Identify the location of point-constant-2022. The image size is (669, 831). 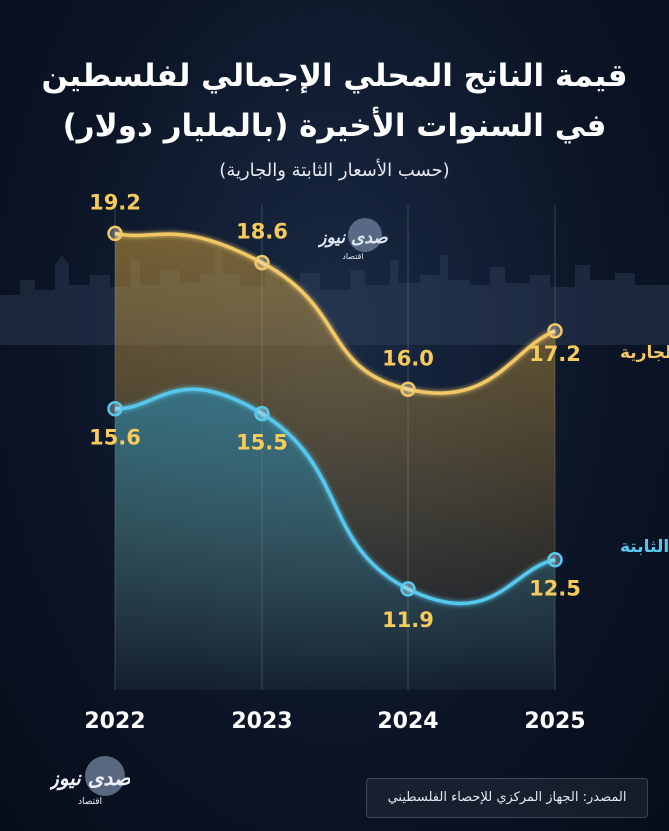
(115, 408).